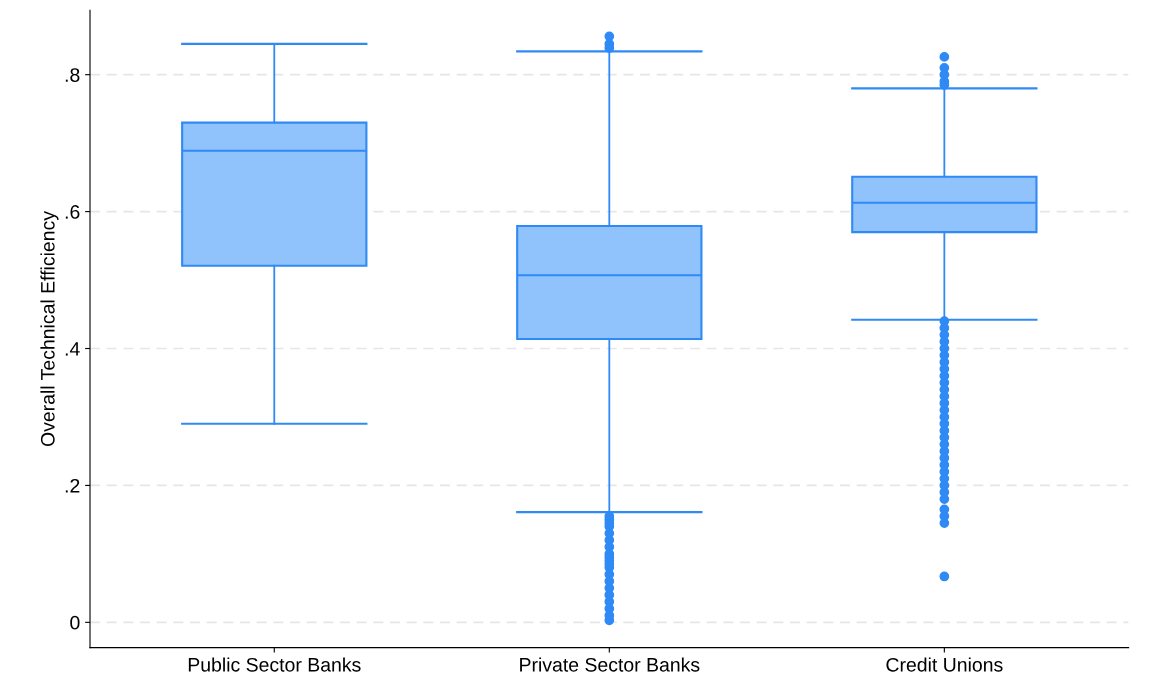 Image resolution: width=1154 pixels, height=689 pixels. What do you see at coordinates (610, 664) in the screenshot?
I see `x-tick-label: Private Sector Banks` at bounding box center [610, 664].